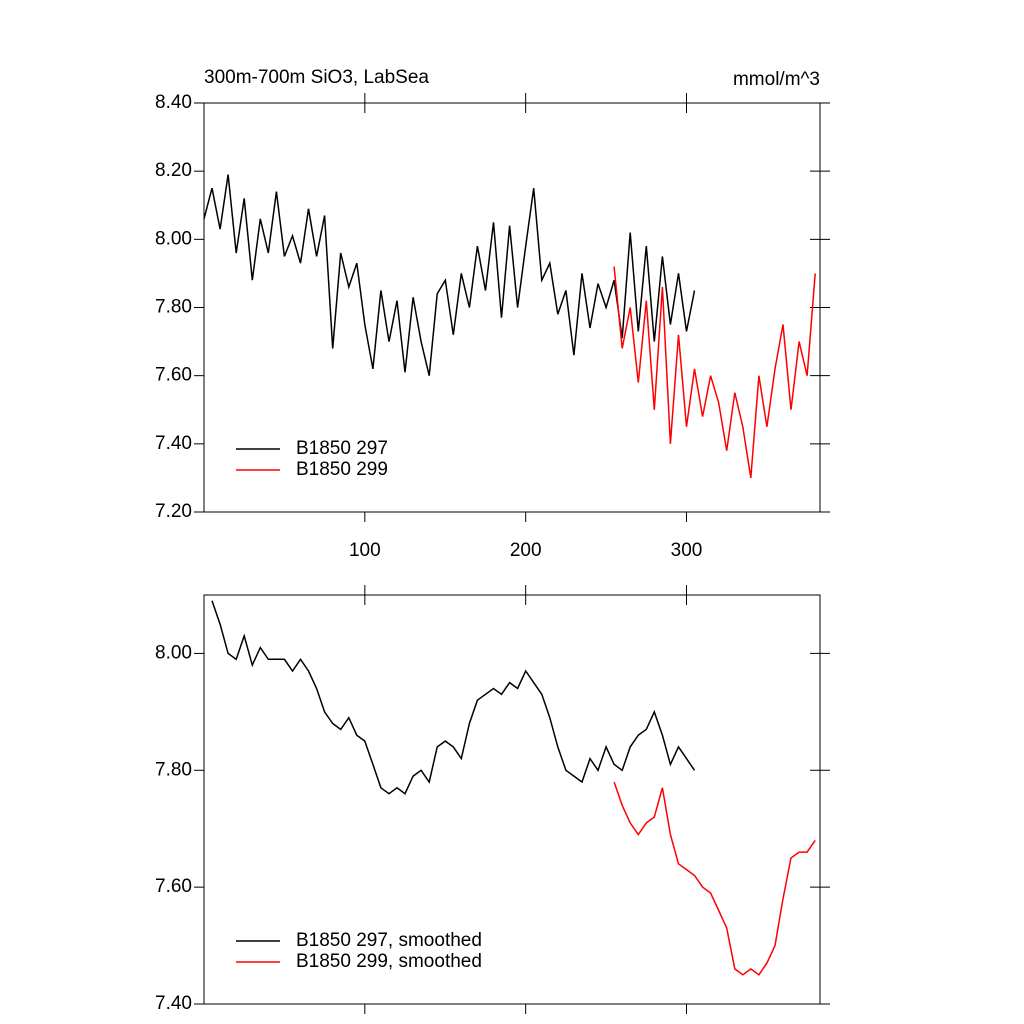  What do you see at coordinates (526, 550) in the screenshot?
I see `x-tick-label: 200` at bounding box center [526, 550].